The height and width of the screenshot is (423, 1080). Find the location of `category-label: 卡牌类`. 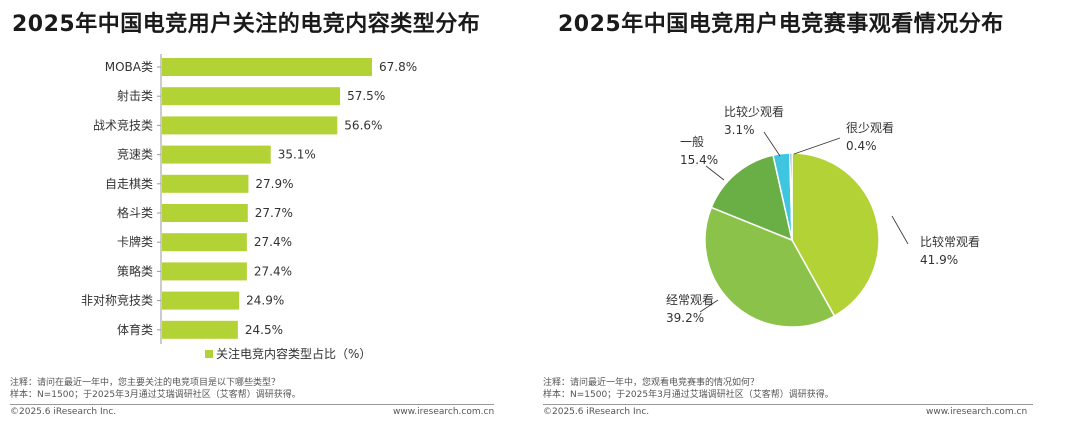

category-label: 卡牌类 is located at coordinates (135, 242).